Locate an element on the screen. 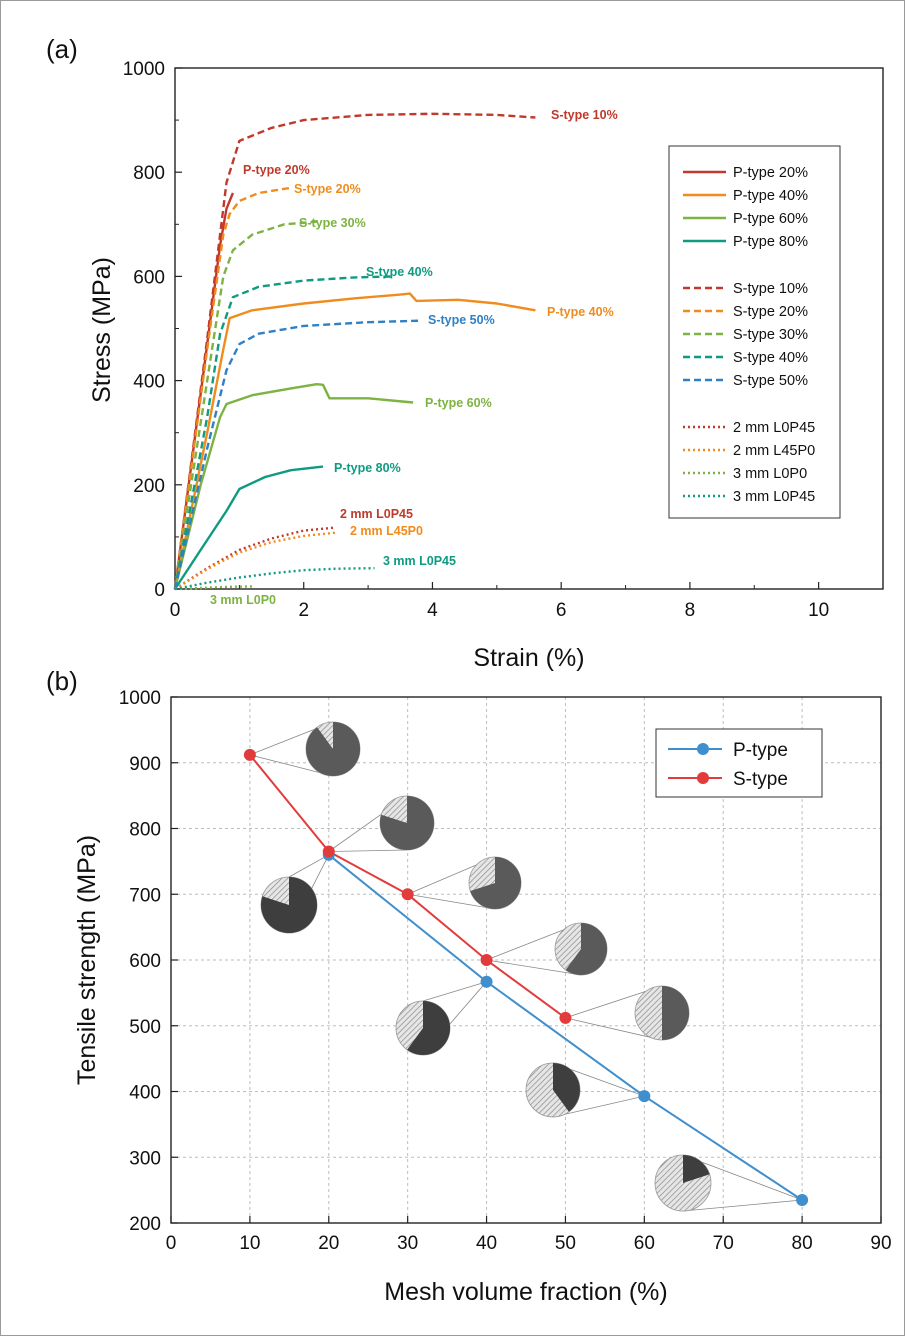 Image resolution: width=905 pixels, height=1336 pixels. y-tick-label: 600 is located at coordinates (145, 961).